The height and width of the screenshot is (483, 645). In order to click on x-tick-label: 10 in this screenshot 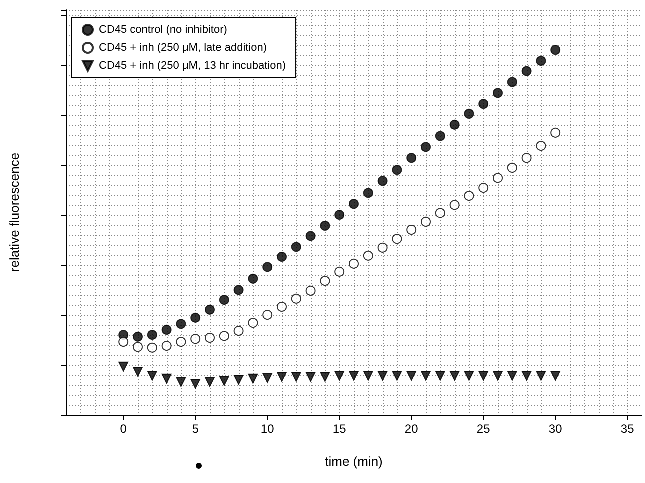, I will do `click(267, 429)`.